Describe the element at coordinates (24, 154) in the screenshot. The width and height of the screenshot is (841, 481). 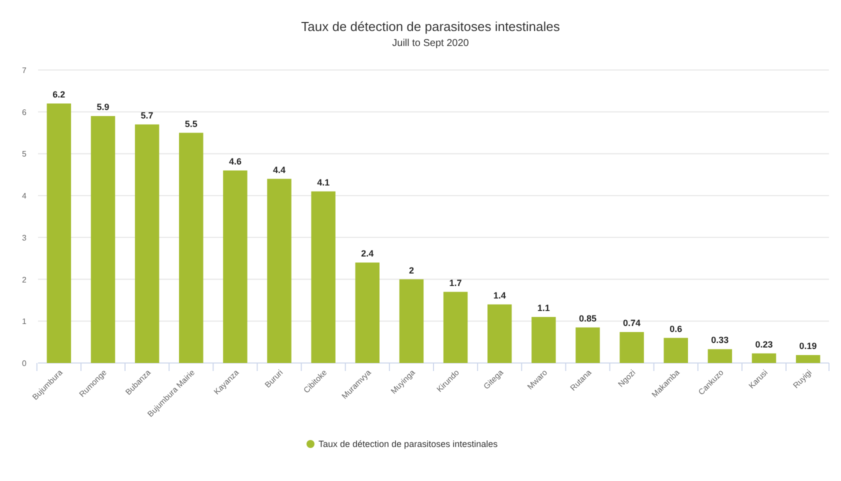
I see `y-tick-label: 5` at that location.